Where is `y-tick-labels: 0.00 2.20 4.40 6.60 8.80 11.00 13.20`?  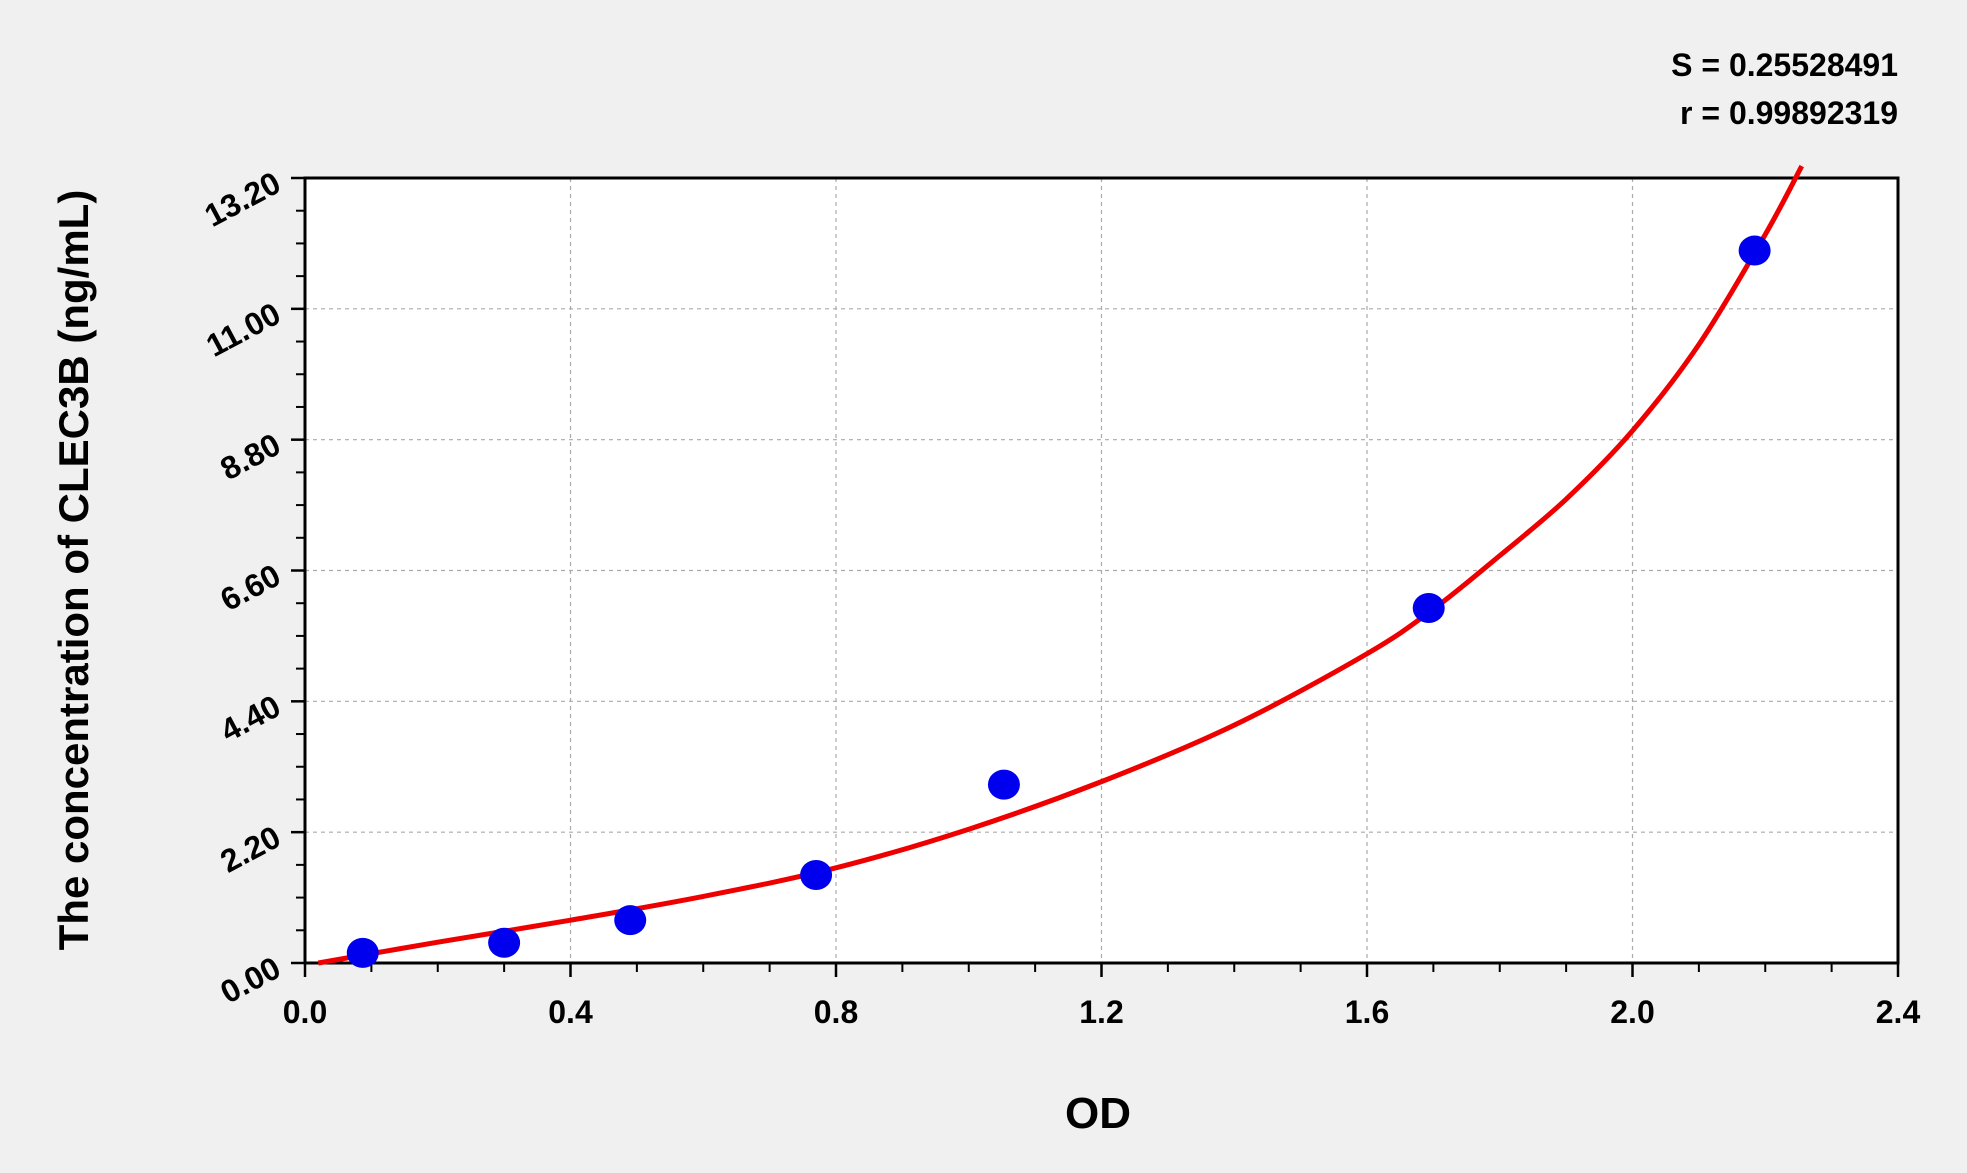
y-tick-labels: 0.00 2.20 4.40 6.60 8.80 11.00 13.20 is located at coordinates (243, 587).